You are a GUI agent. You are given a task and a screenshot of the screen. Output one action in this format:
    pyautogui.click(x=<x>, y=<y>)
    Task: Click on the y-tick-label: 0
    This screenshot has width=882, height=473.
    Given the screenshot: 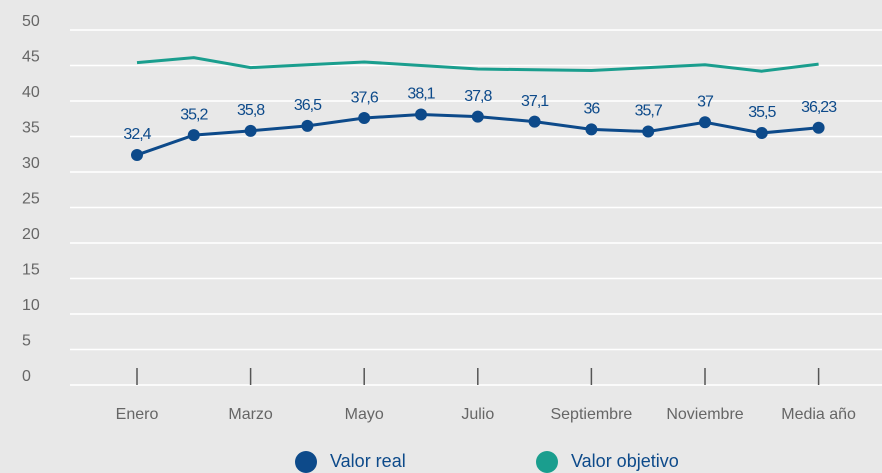 What is the action you would take?
    pyautogui.click(x=26, y=376)
    